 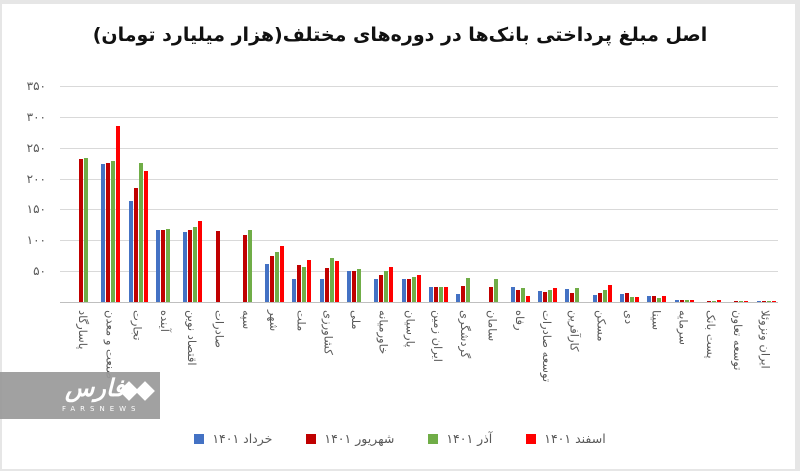 What do you see at coordinates (656, 320) in the screenshot?
I see `x-tick-label: سینا` at bounding box center [656, 320].